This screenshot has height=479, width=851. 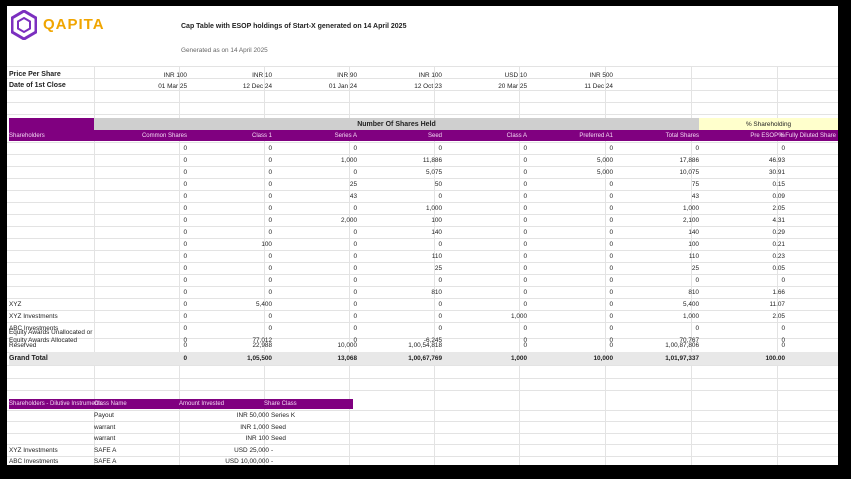 What do you see at coordinates (261, 135) in the screenshot?
I see `column-header: Class 1` at bounding box center [261, 135].